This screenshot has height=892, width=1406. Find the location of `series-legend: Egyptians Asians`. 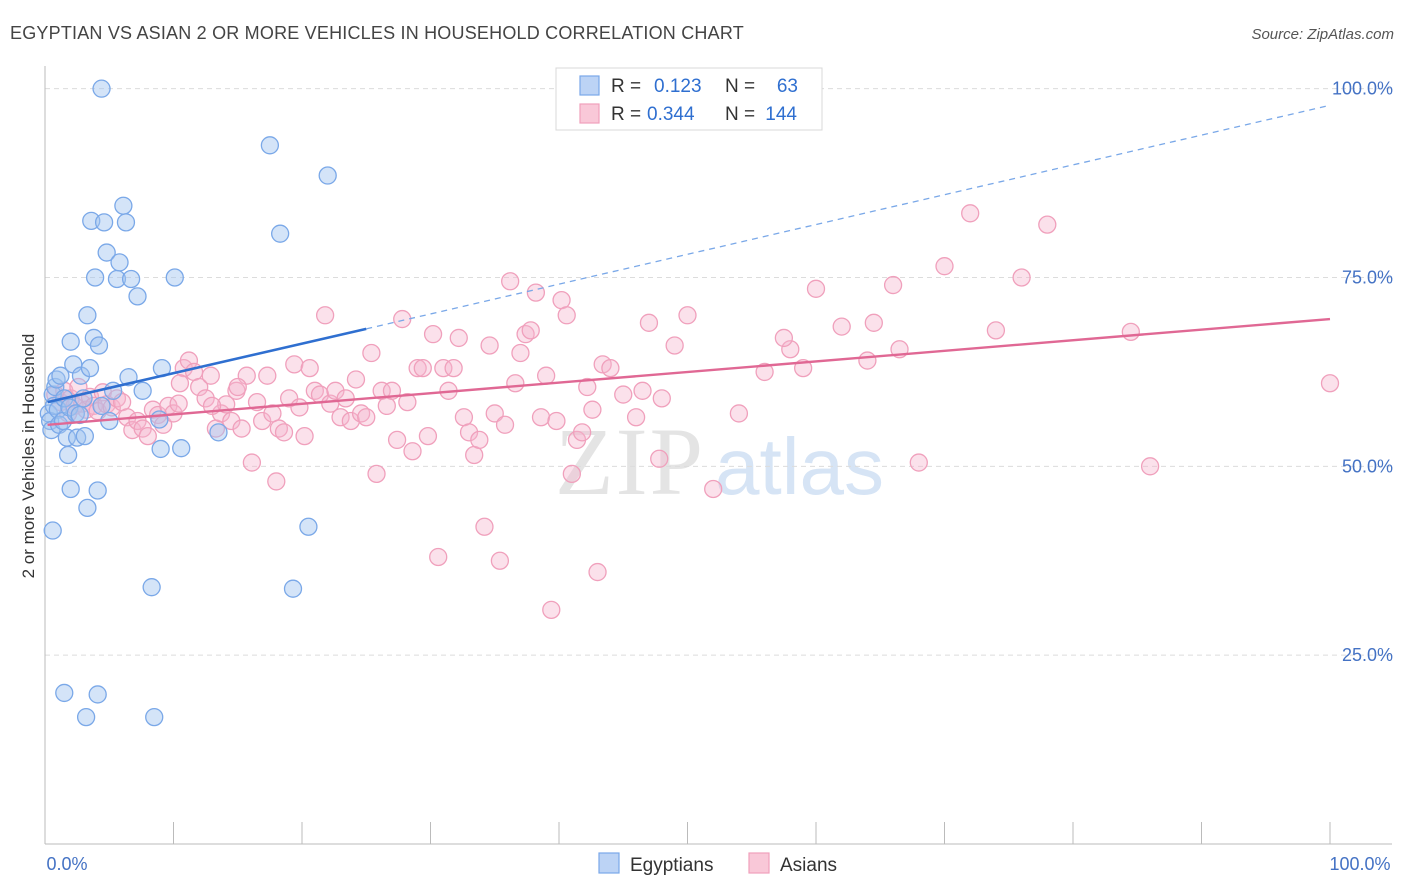

series-legend: Egyptians Asians is located at coordinates (717, 864).